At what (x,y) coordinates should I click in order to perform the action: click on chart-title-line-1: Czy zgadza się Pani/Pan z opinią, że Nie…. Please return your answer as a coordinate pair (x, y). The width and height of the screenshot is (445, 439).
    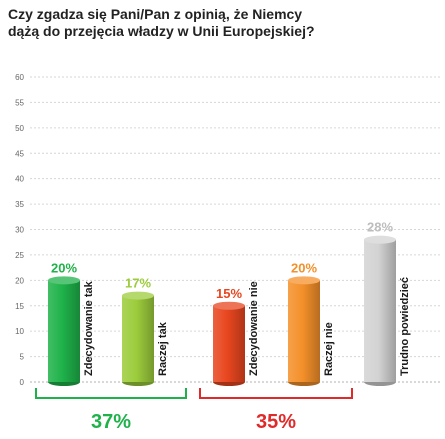
    Looking at the image, I should click on (155, 14).